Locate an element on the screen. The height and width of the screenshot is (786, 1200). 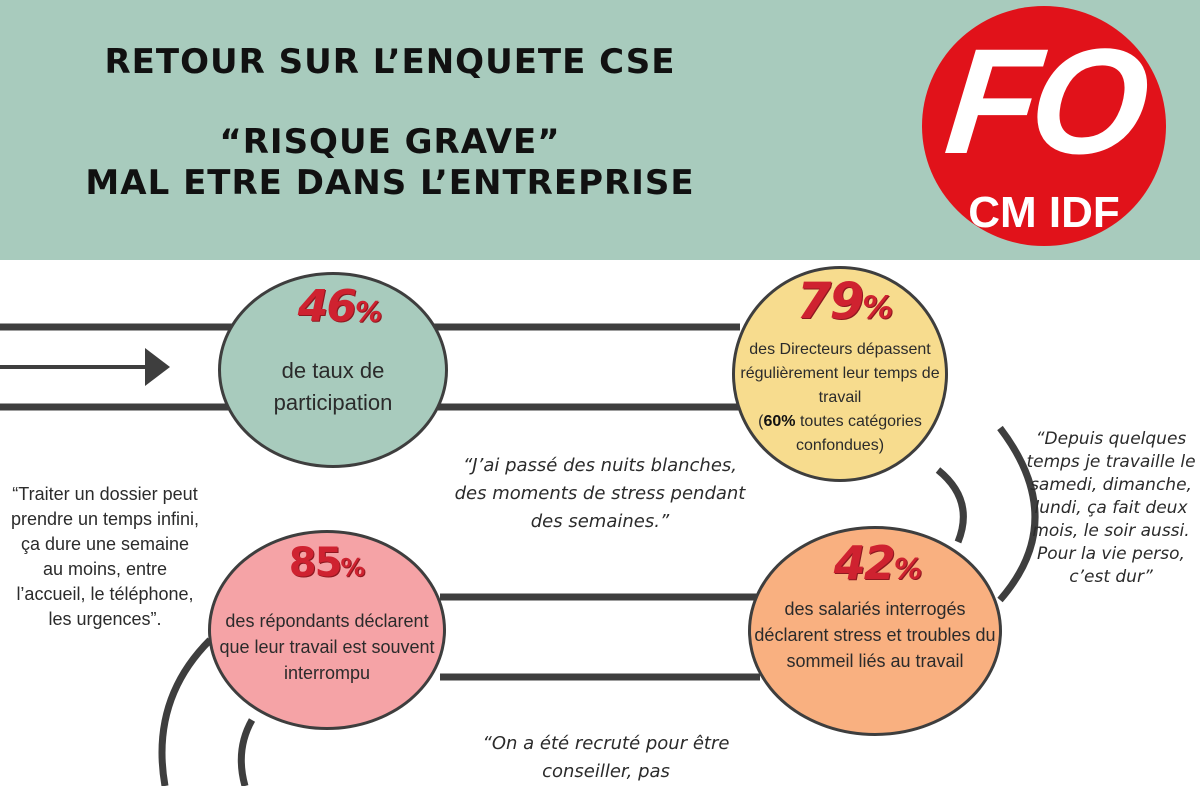
stat-value: 79% is located at coordinates (845, 301).